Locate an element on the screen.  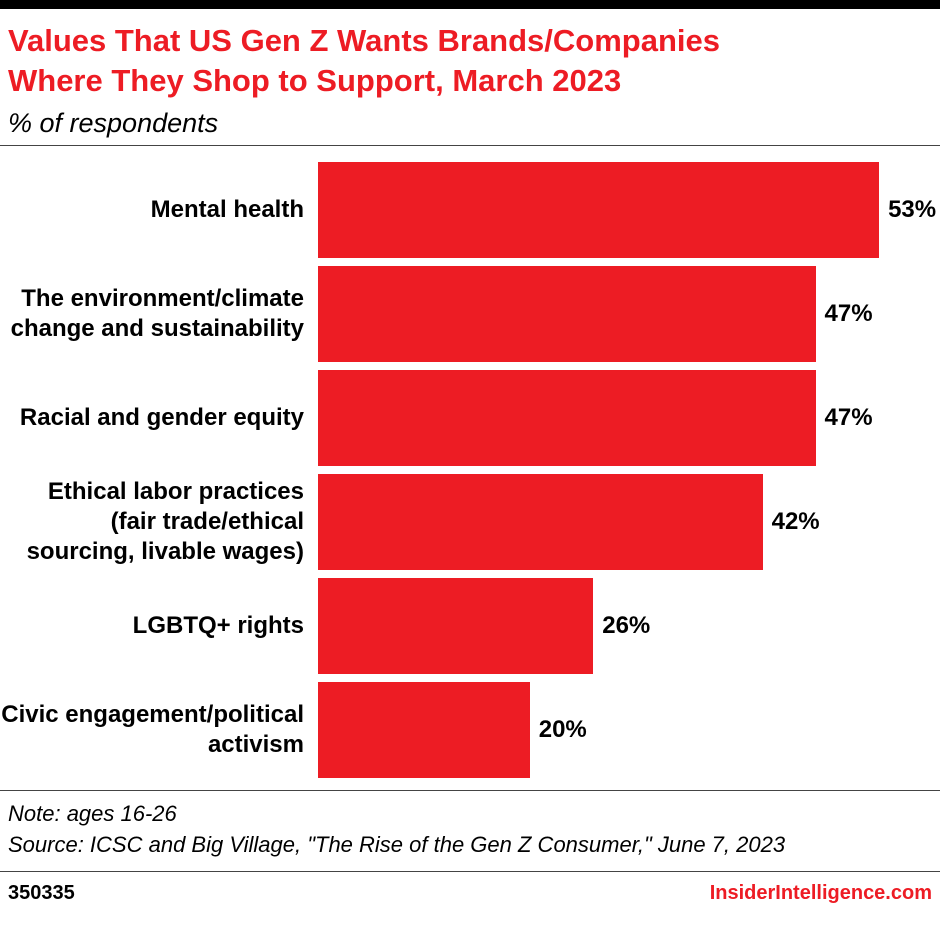
bar-category-label: Racial and gender equity is located at coordinates (161, 418).